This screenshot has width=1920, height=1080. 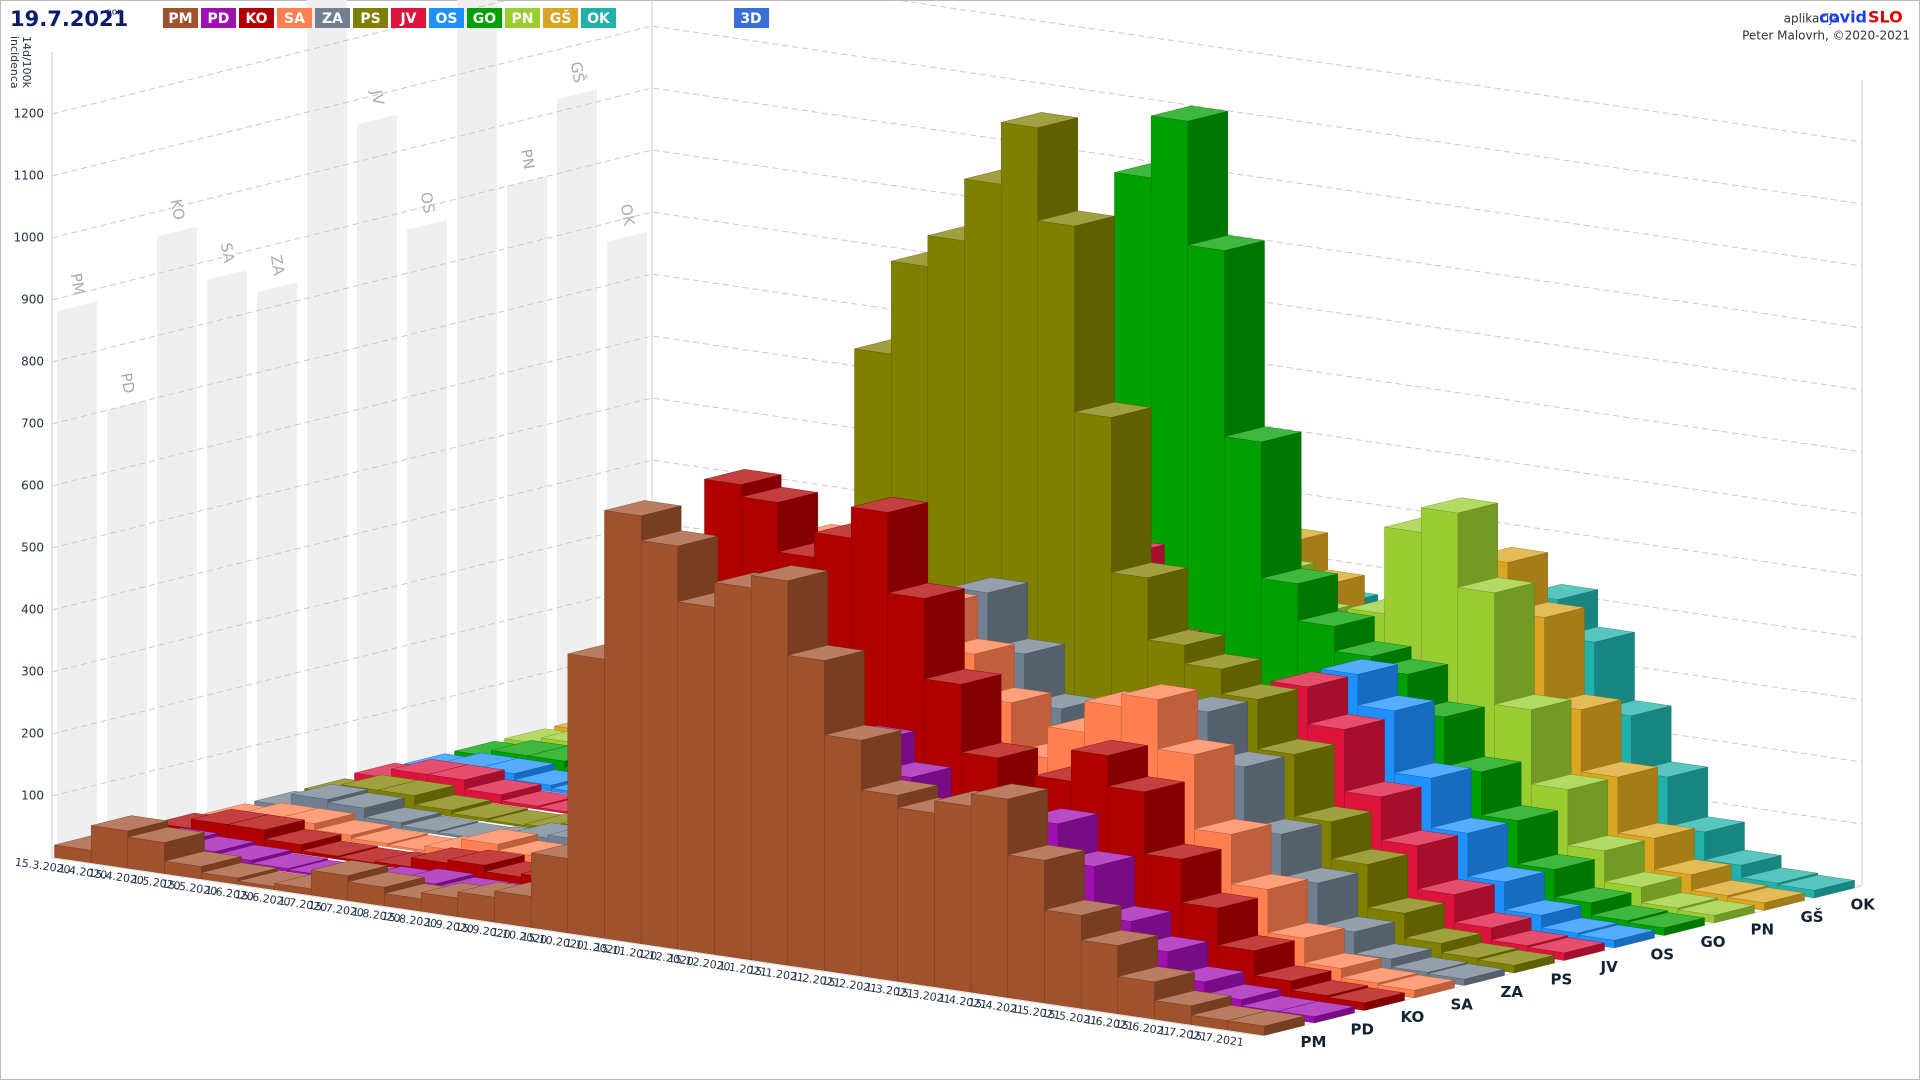 I want to click on region-label: GŠ, so click(x=1812, y=916).